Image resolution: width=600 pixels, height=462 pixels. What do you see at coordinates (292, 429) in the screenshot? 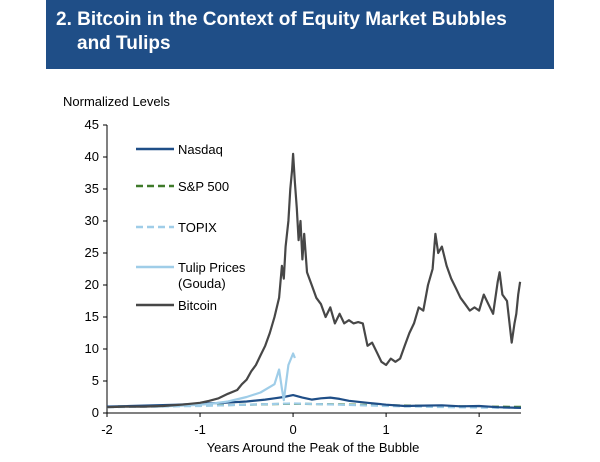
I see `x-tick-label: 0` at bounding box center [292, 429].